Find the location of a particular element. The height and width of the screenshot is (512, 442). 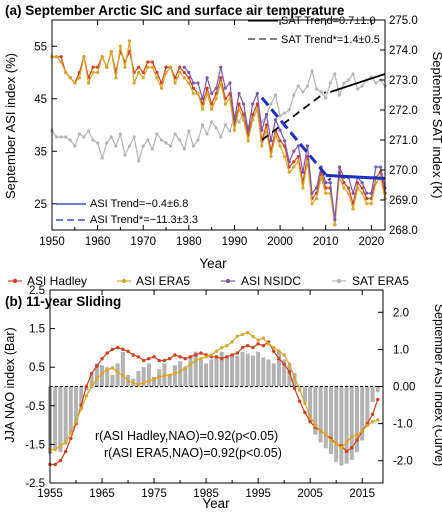

sat-trend-star-label: SAT Trend*=1.4±0.5 is located at coordinates (330, 40).